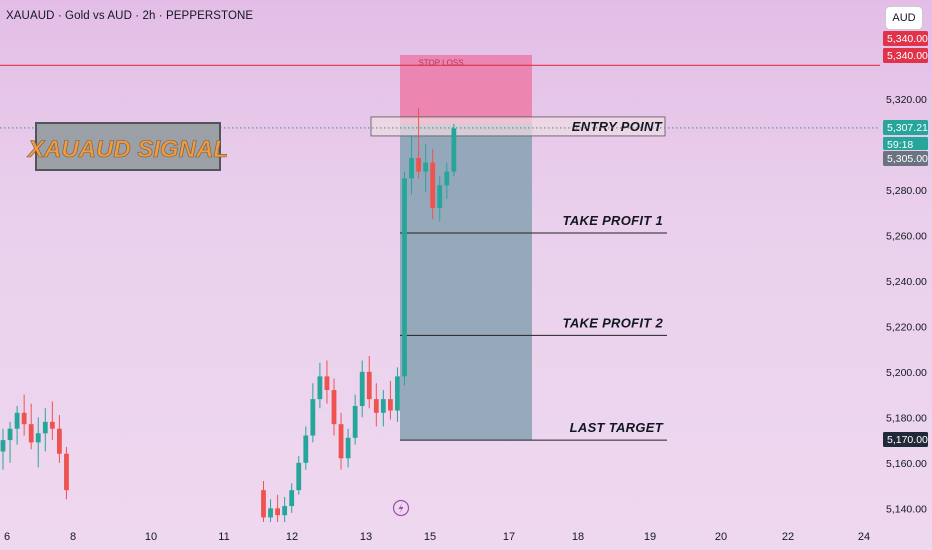 Image resolution: width=932 pixels, height=550 pixels. I want to click on time-tick-label: 18, so click(578, 537).